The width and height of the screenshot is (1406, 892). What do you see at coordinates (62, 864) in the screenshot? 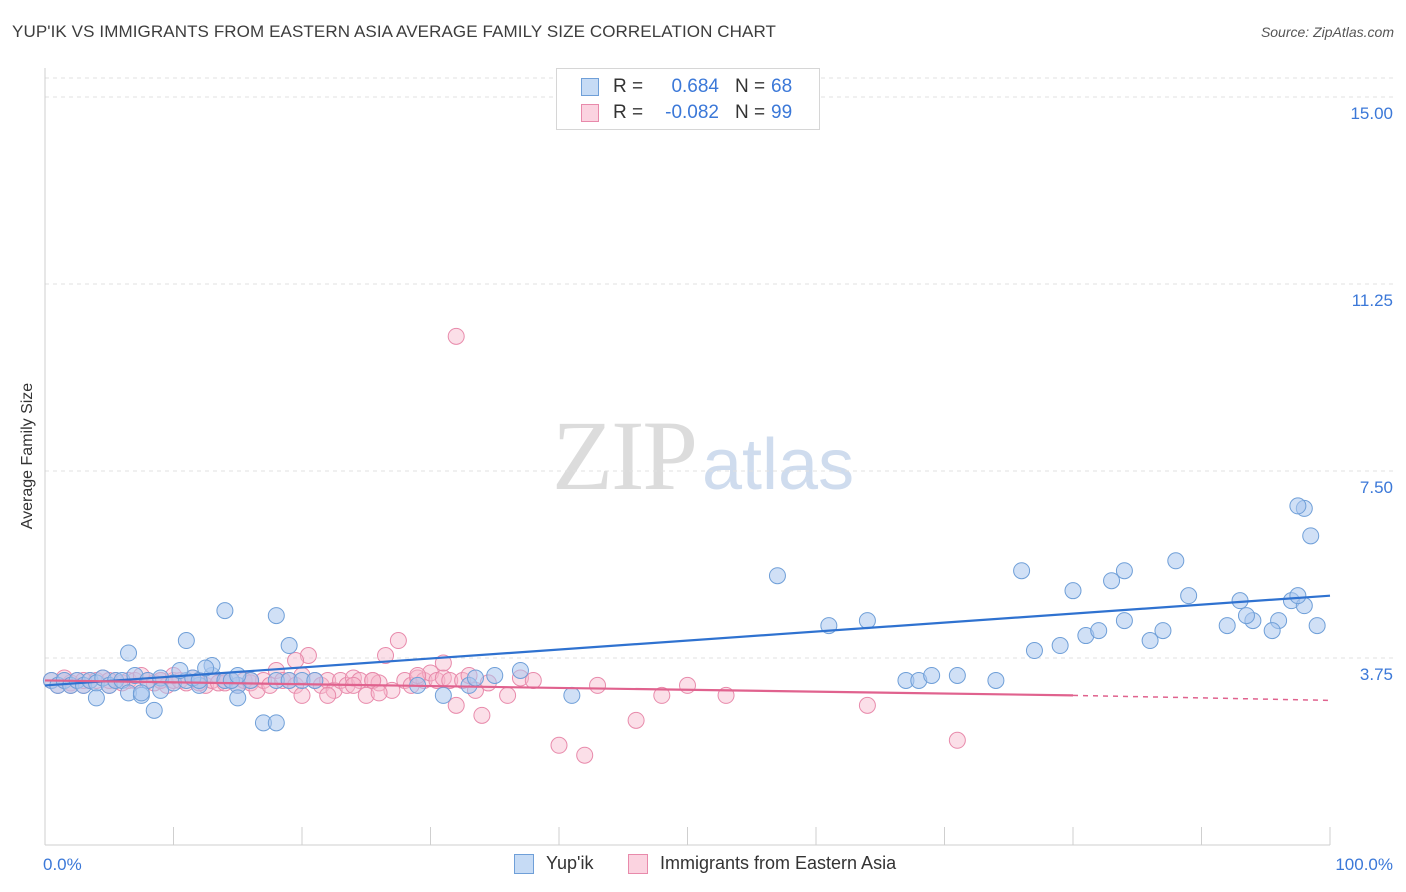
I see `x-tick-label: 0.0%` at bounding box center [62, 864].